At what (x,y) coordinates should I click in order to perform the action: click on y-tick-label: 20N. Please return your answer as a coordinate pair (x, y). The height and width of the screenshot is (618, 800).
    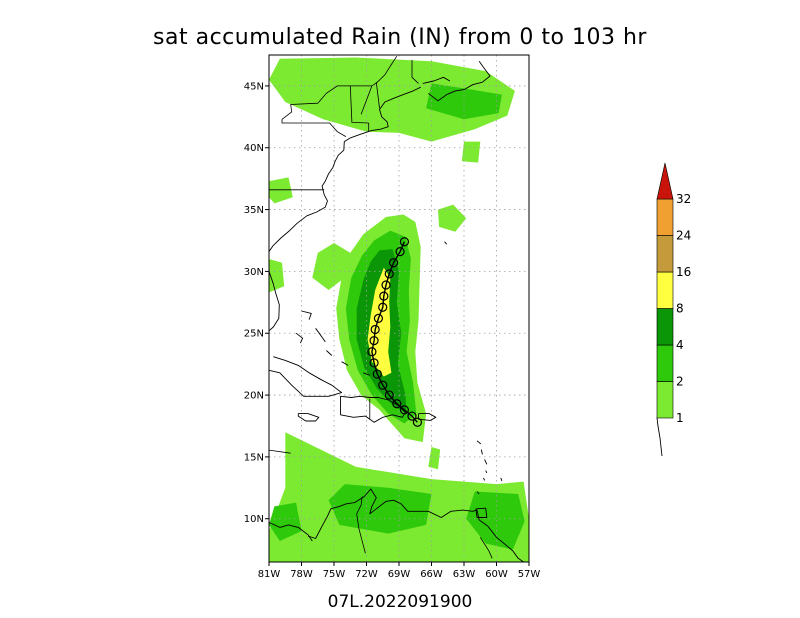
    Looking at the image, I should click on (254, 396).